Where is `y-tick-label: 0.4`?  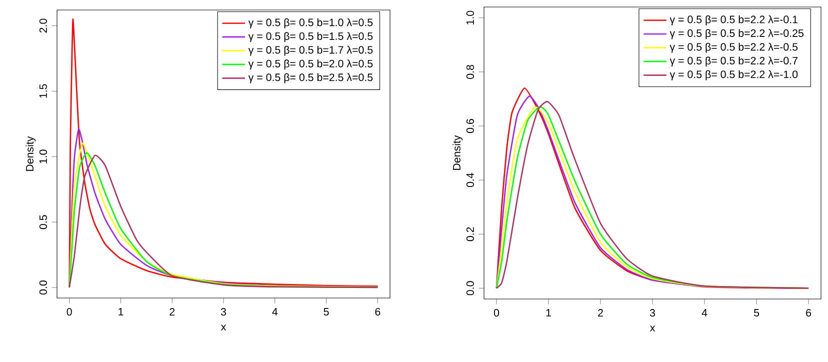 y-tick-label: 0.4 is located at coordinates (470, 180).